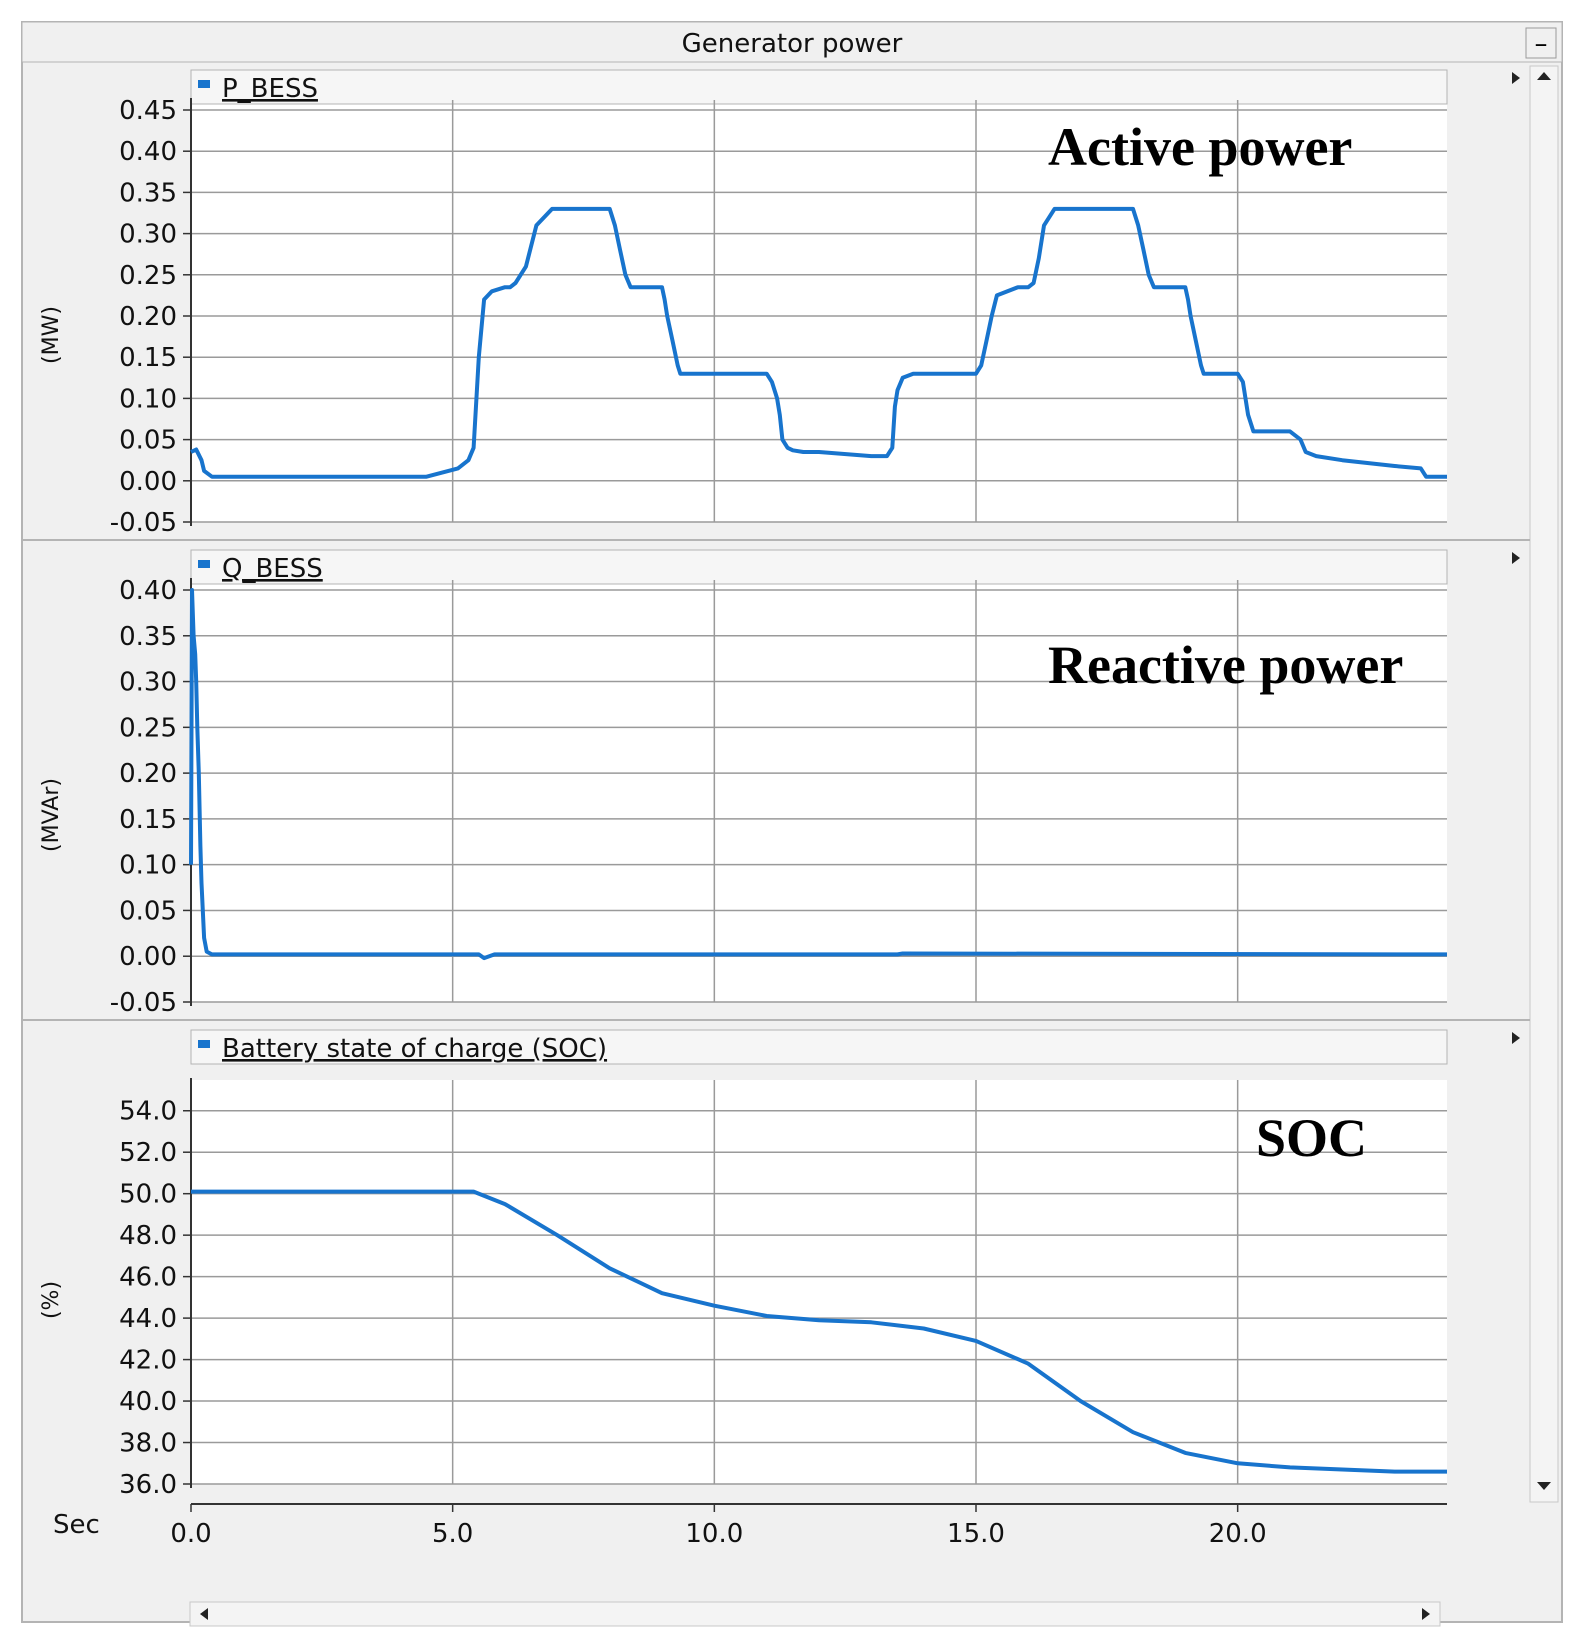 The width and height of the screenshot is (1585, 1643). Describe the element at coordinates (815, 1614) in the screenshot. I see `horizontal-scrollbar` at that location.